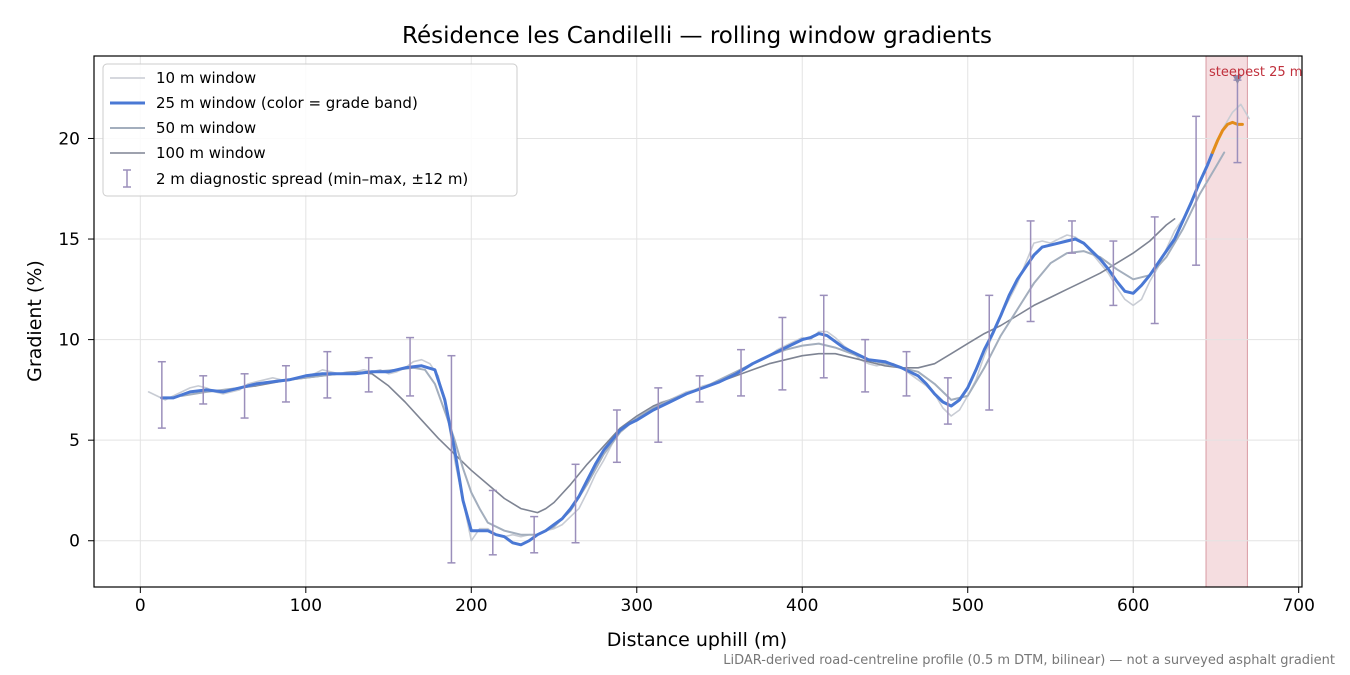  Describe the element at coordinates (306, 606) in the screenshot. I see `x-tick-label: 100` at that location.